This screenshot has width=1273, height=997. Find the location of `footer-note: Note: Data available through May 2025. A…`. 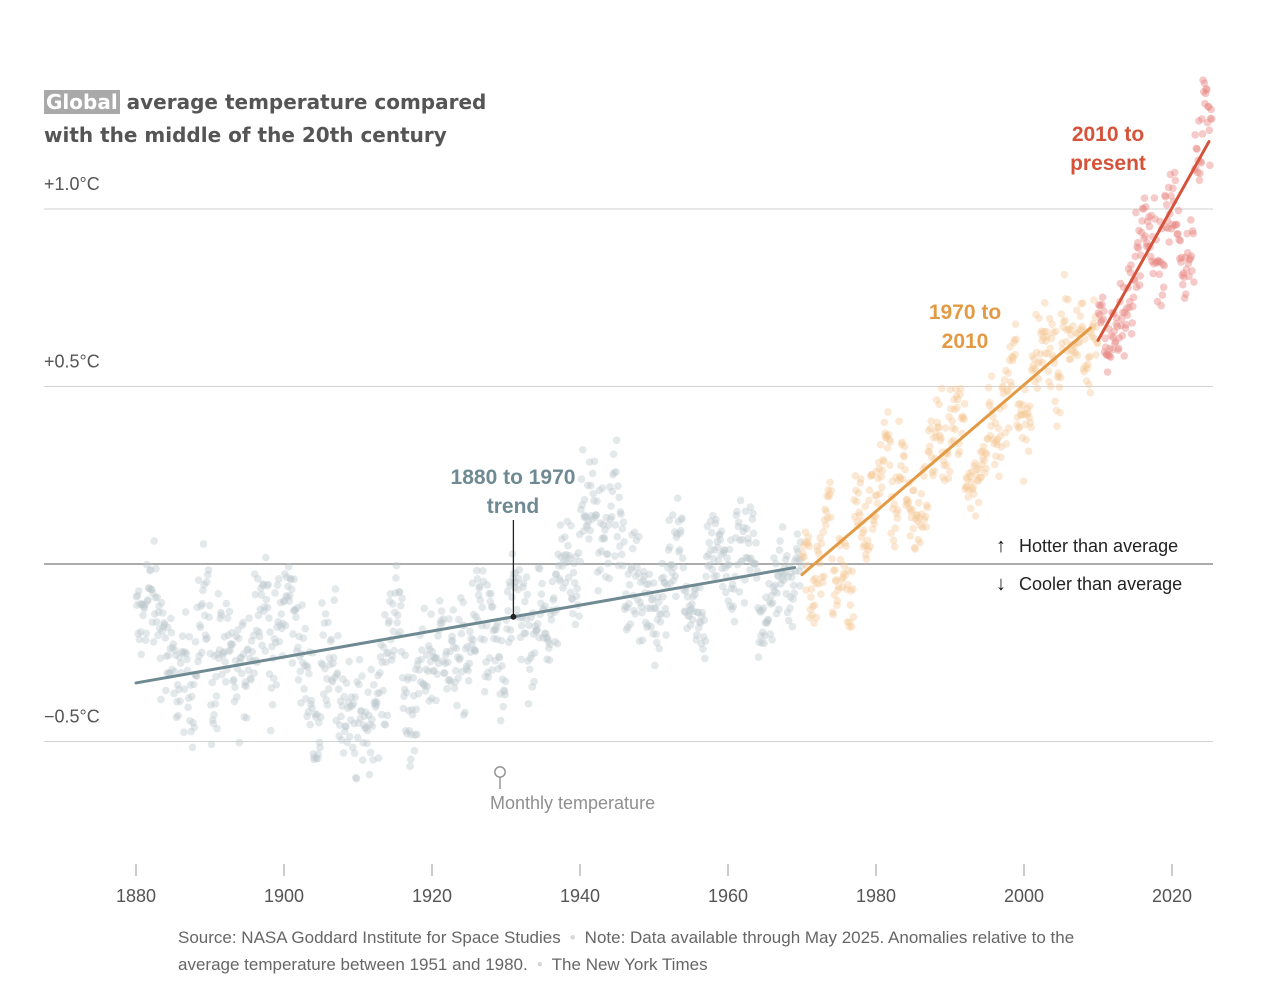

footer-note: Note: Data available through May 2025. A… is located at coordinates (626, 951).